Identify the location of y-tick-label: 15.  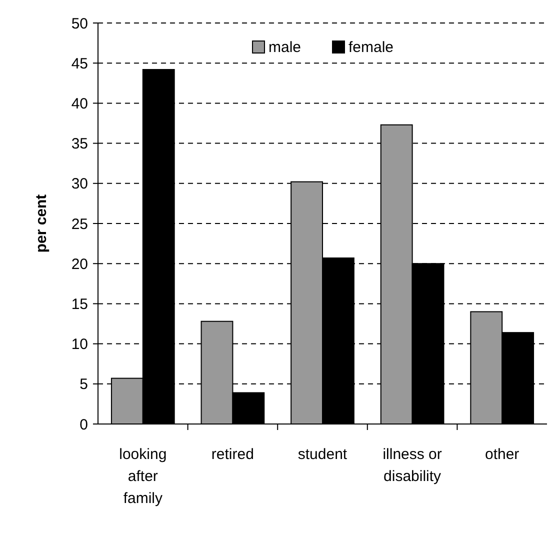
(79, 304).